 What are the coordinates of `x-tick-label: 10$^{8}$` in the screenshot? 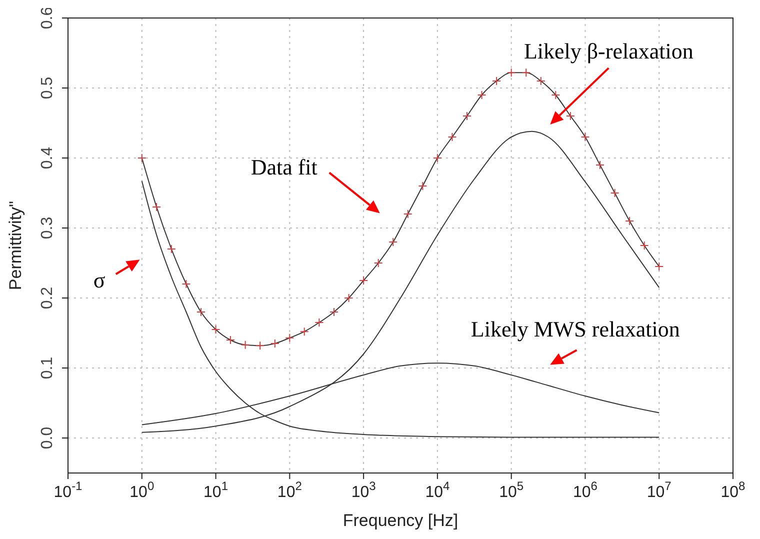 It's located at (733, 490).